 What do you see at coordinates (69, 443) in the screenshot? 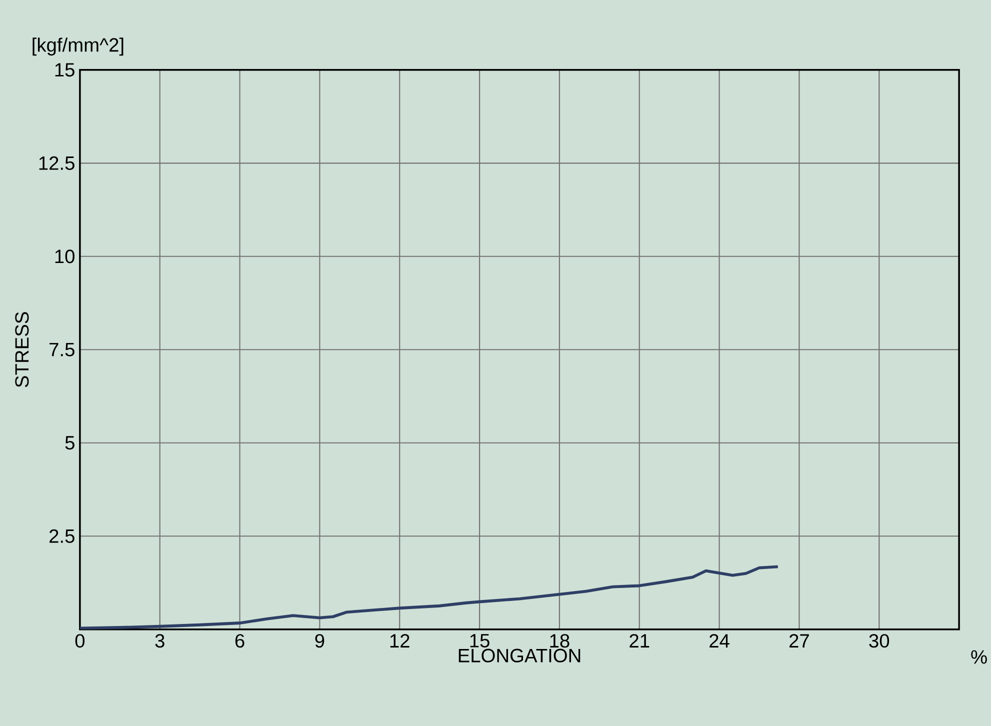
I see `y-tick-label: 5` at bounding box center [69, 443].